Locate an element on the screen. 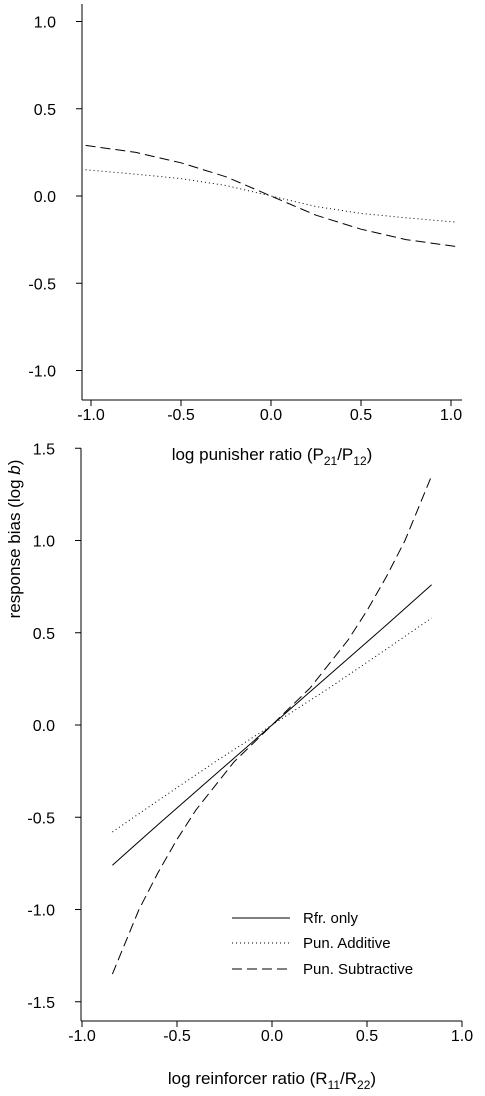  bottom-series-pun-additive is located at coordinates (272, 725).